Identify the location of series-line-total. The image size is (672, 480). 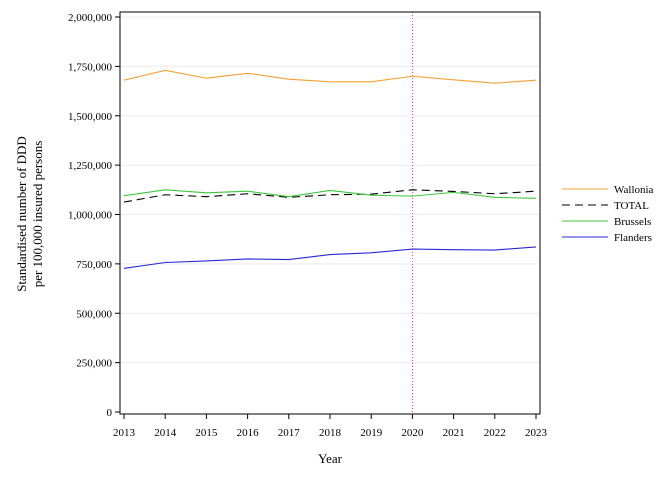
(330, 196).